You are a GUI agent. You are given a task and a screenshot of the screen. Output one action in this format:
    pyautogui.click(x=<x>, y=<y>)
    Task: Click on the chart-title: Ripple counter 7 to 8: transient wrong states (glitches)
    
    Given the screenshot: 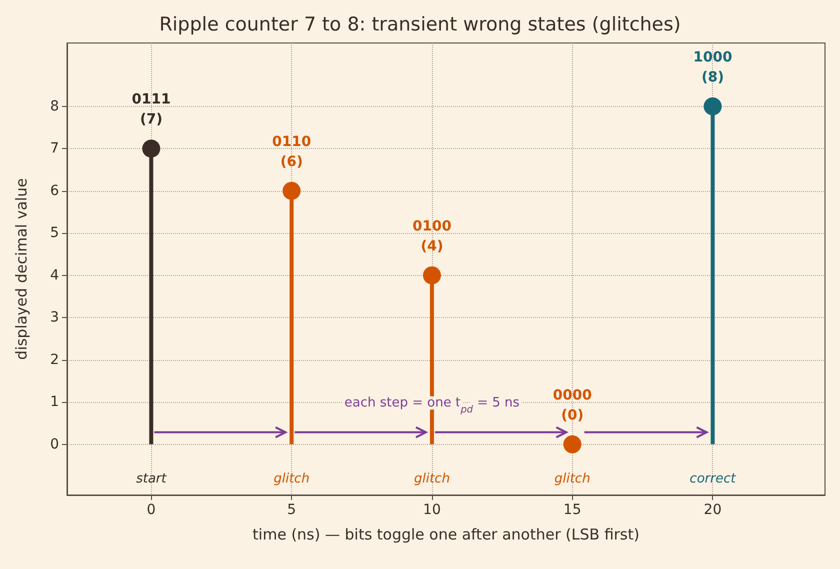 What is the action you would take?
    pyautogui.click(x=420, y=25)
    